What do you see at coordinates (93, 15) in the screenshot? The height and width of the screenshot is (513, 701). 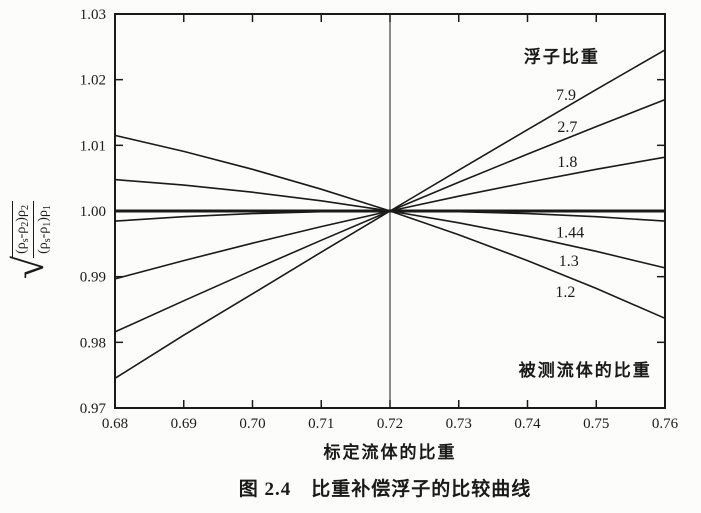 I see `y-tick-label: 1.03` at bounding box center [93, 15].